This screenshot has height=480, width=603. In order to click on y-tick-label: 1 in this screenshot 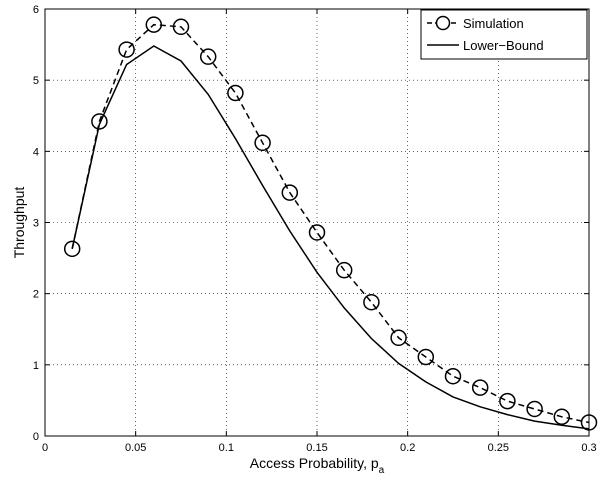, I will do `click(36, 366)`.